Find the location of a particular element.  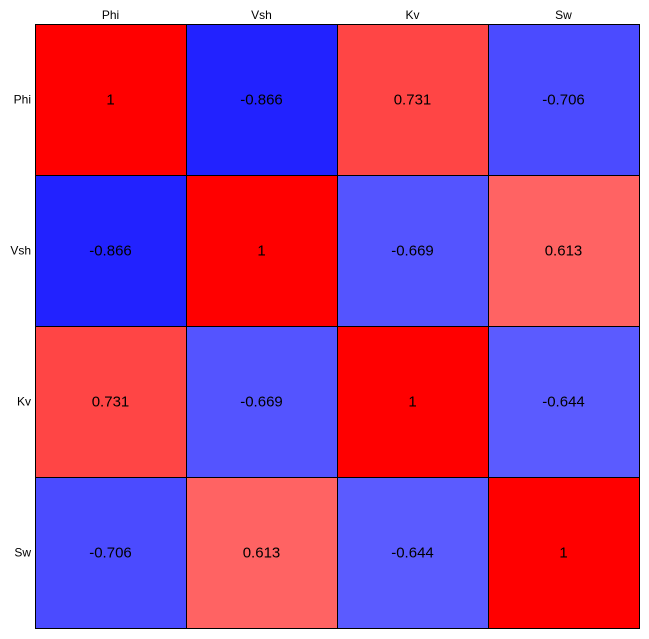

heatmap-cell-sw-phi is located at coordinates (111, 553).